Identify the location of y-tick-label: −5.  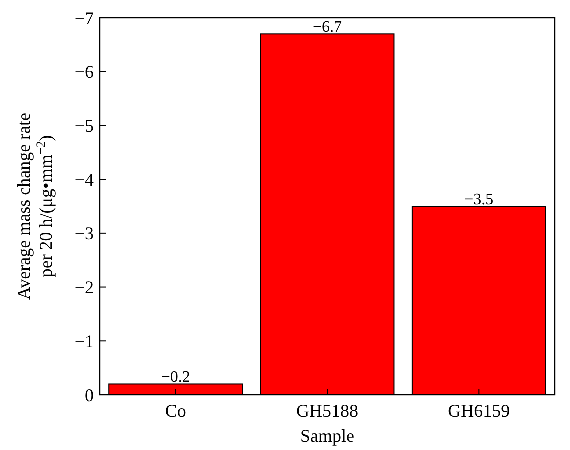
(84, 126).